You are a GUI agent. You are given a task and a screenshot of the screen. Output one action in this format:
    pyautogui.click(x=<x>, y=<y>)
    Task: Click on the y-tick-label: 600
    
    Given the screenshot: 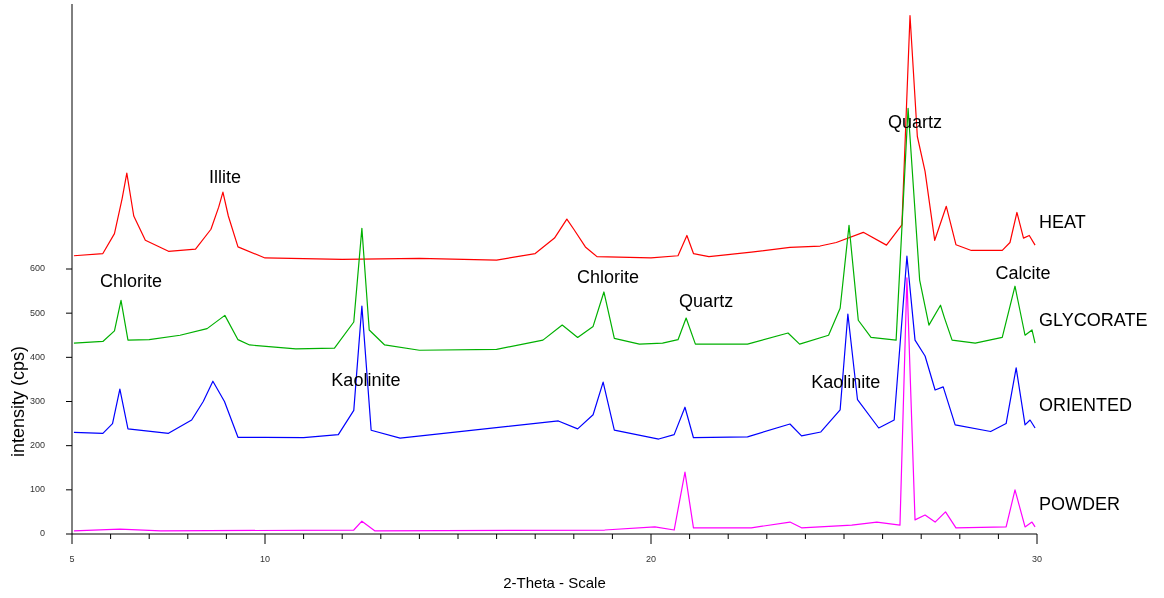 What is the action you would take?
    pyautogui.click(x=37, y=268)
    